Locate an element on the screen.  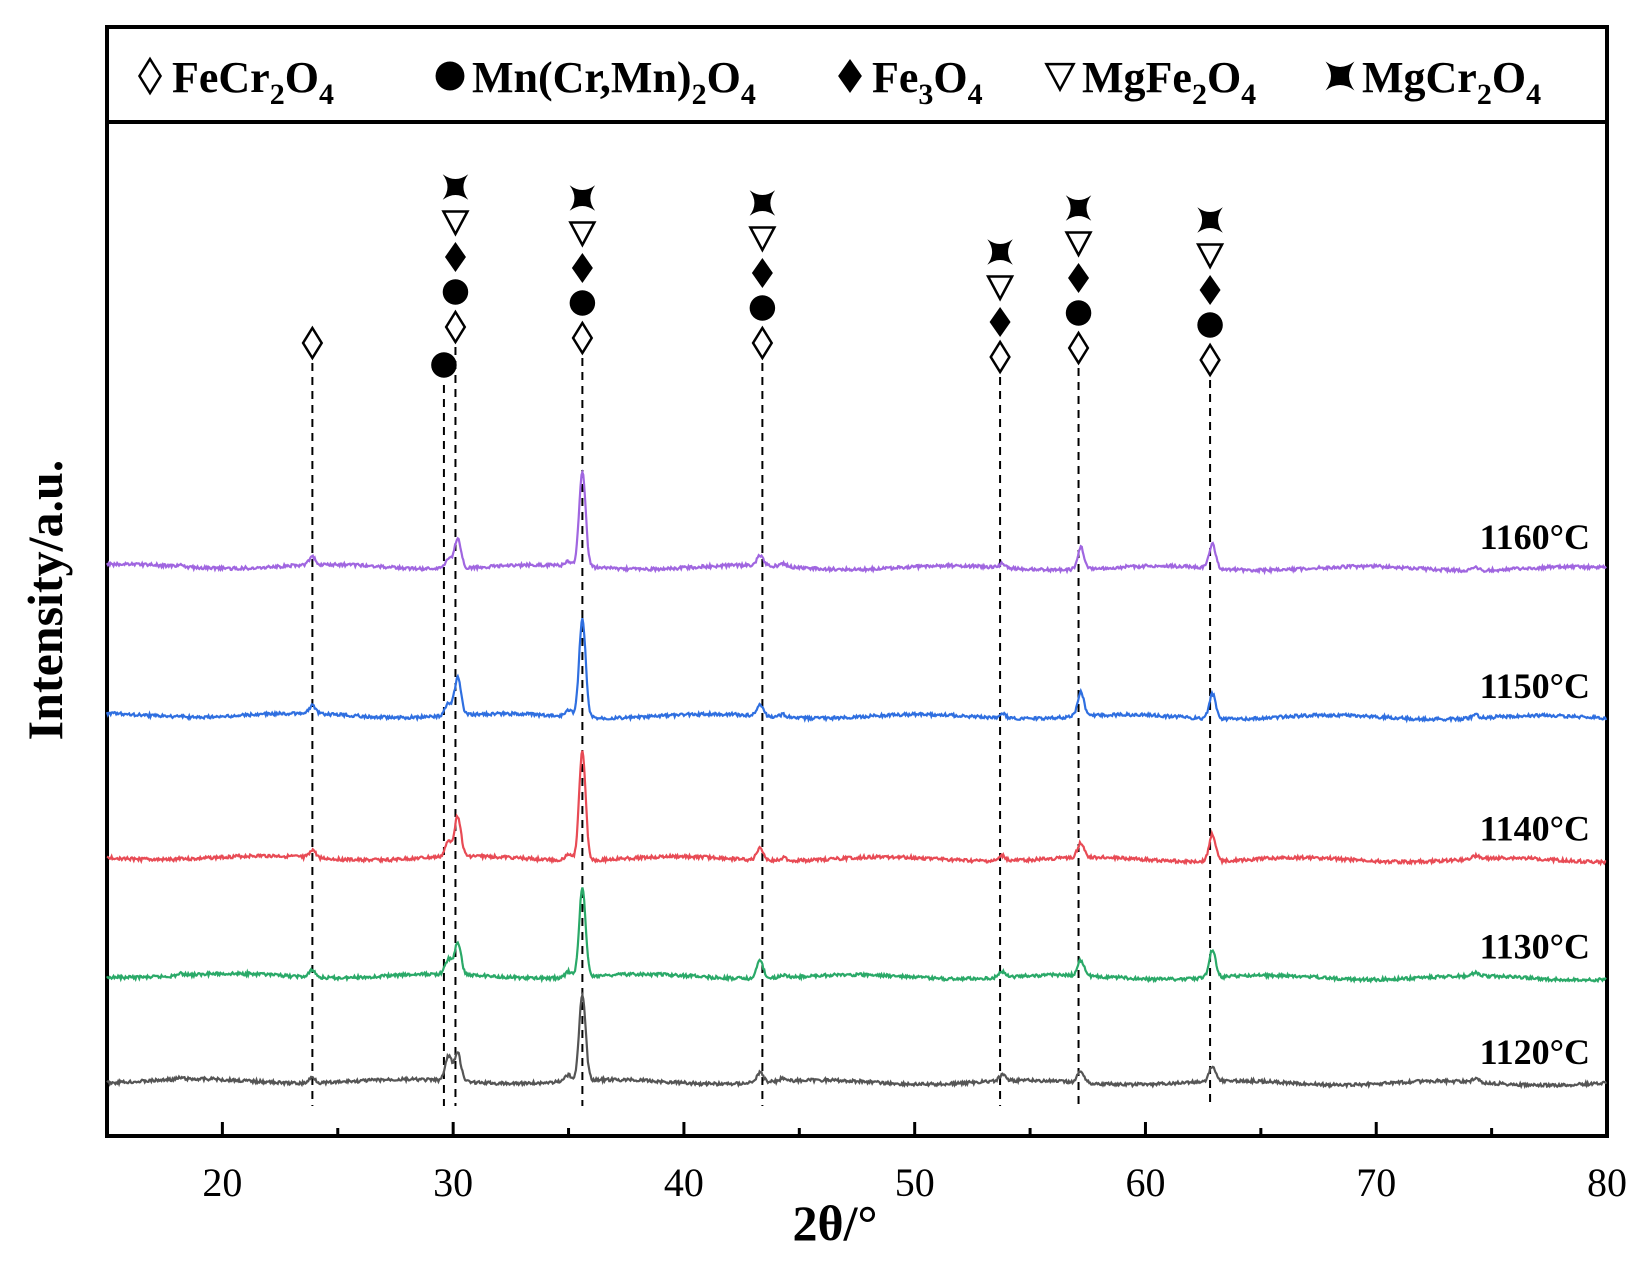
legend-label: MgFe2O4 is located at coordinates (1169, 82).